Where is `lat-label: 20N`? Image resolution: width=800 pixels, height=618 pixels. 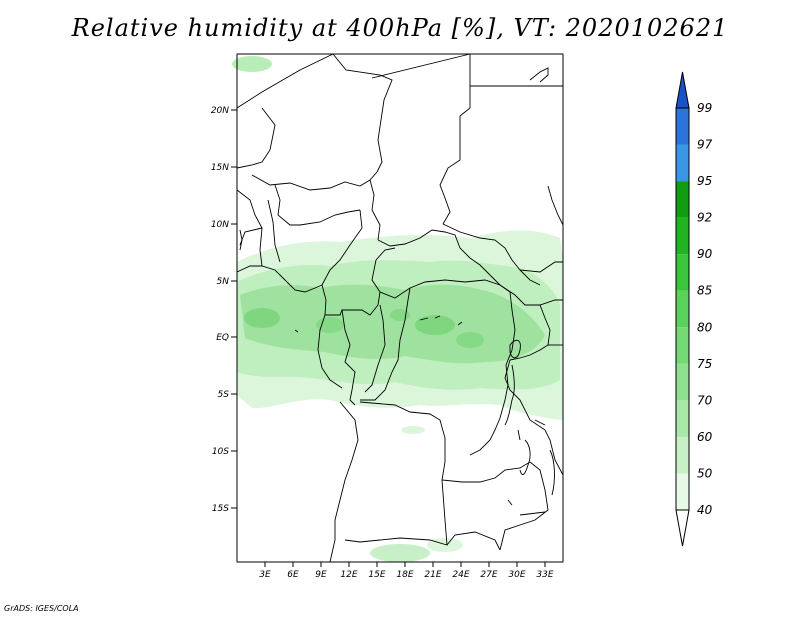
lat-label: 20N is located at coordinates (220, 111).